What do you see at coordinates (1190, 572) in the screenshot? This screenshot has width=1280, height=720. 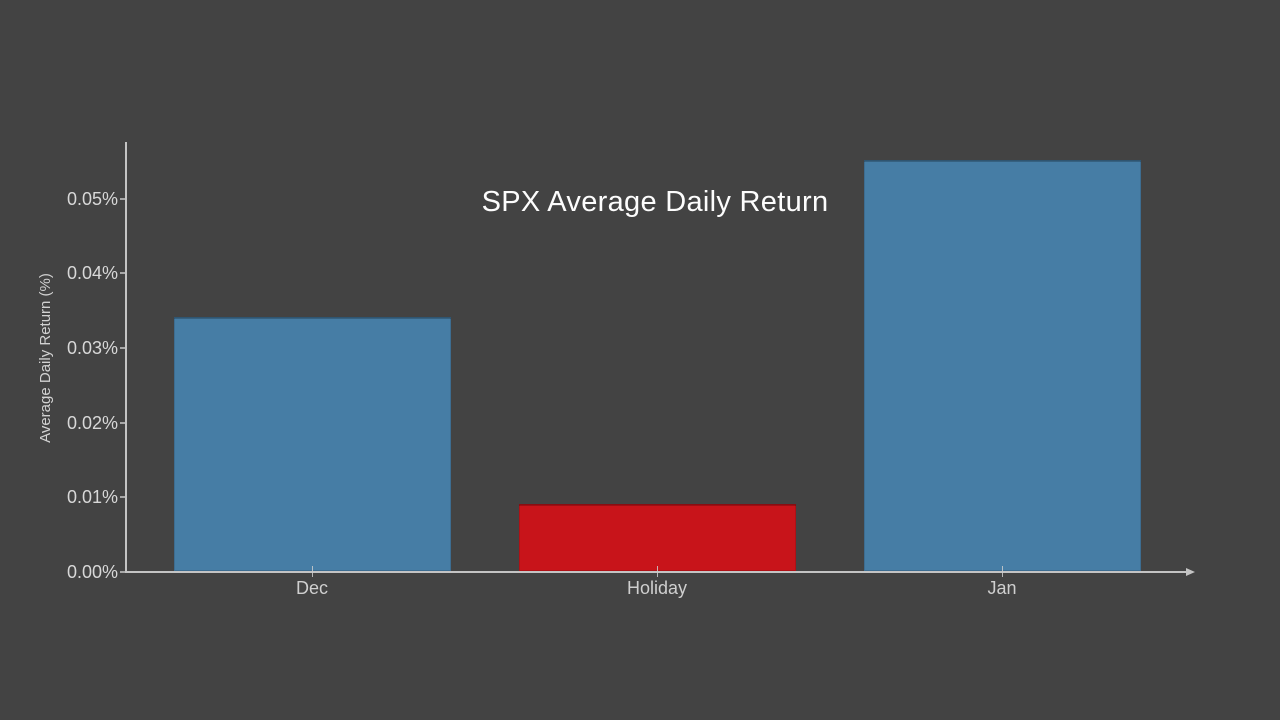 I see `x-axis-arrowhead-icon` at bounding box center [1190, 572].